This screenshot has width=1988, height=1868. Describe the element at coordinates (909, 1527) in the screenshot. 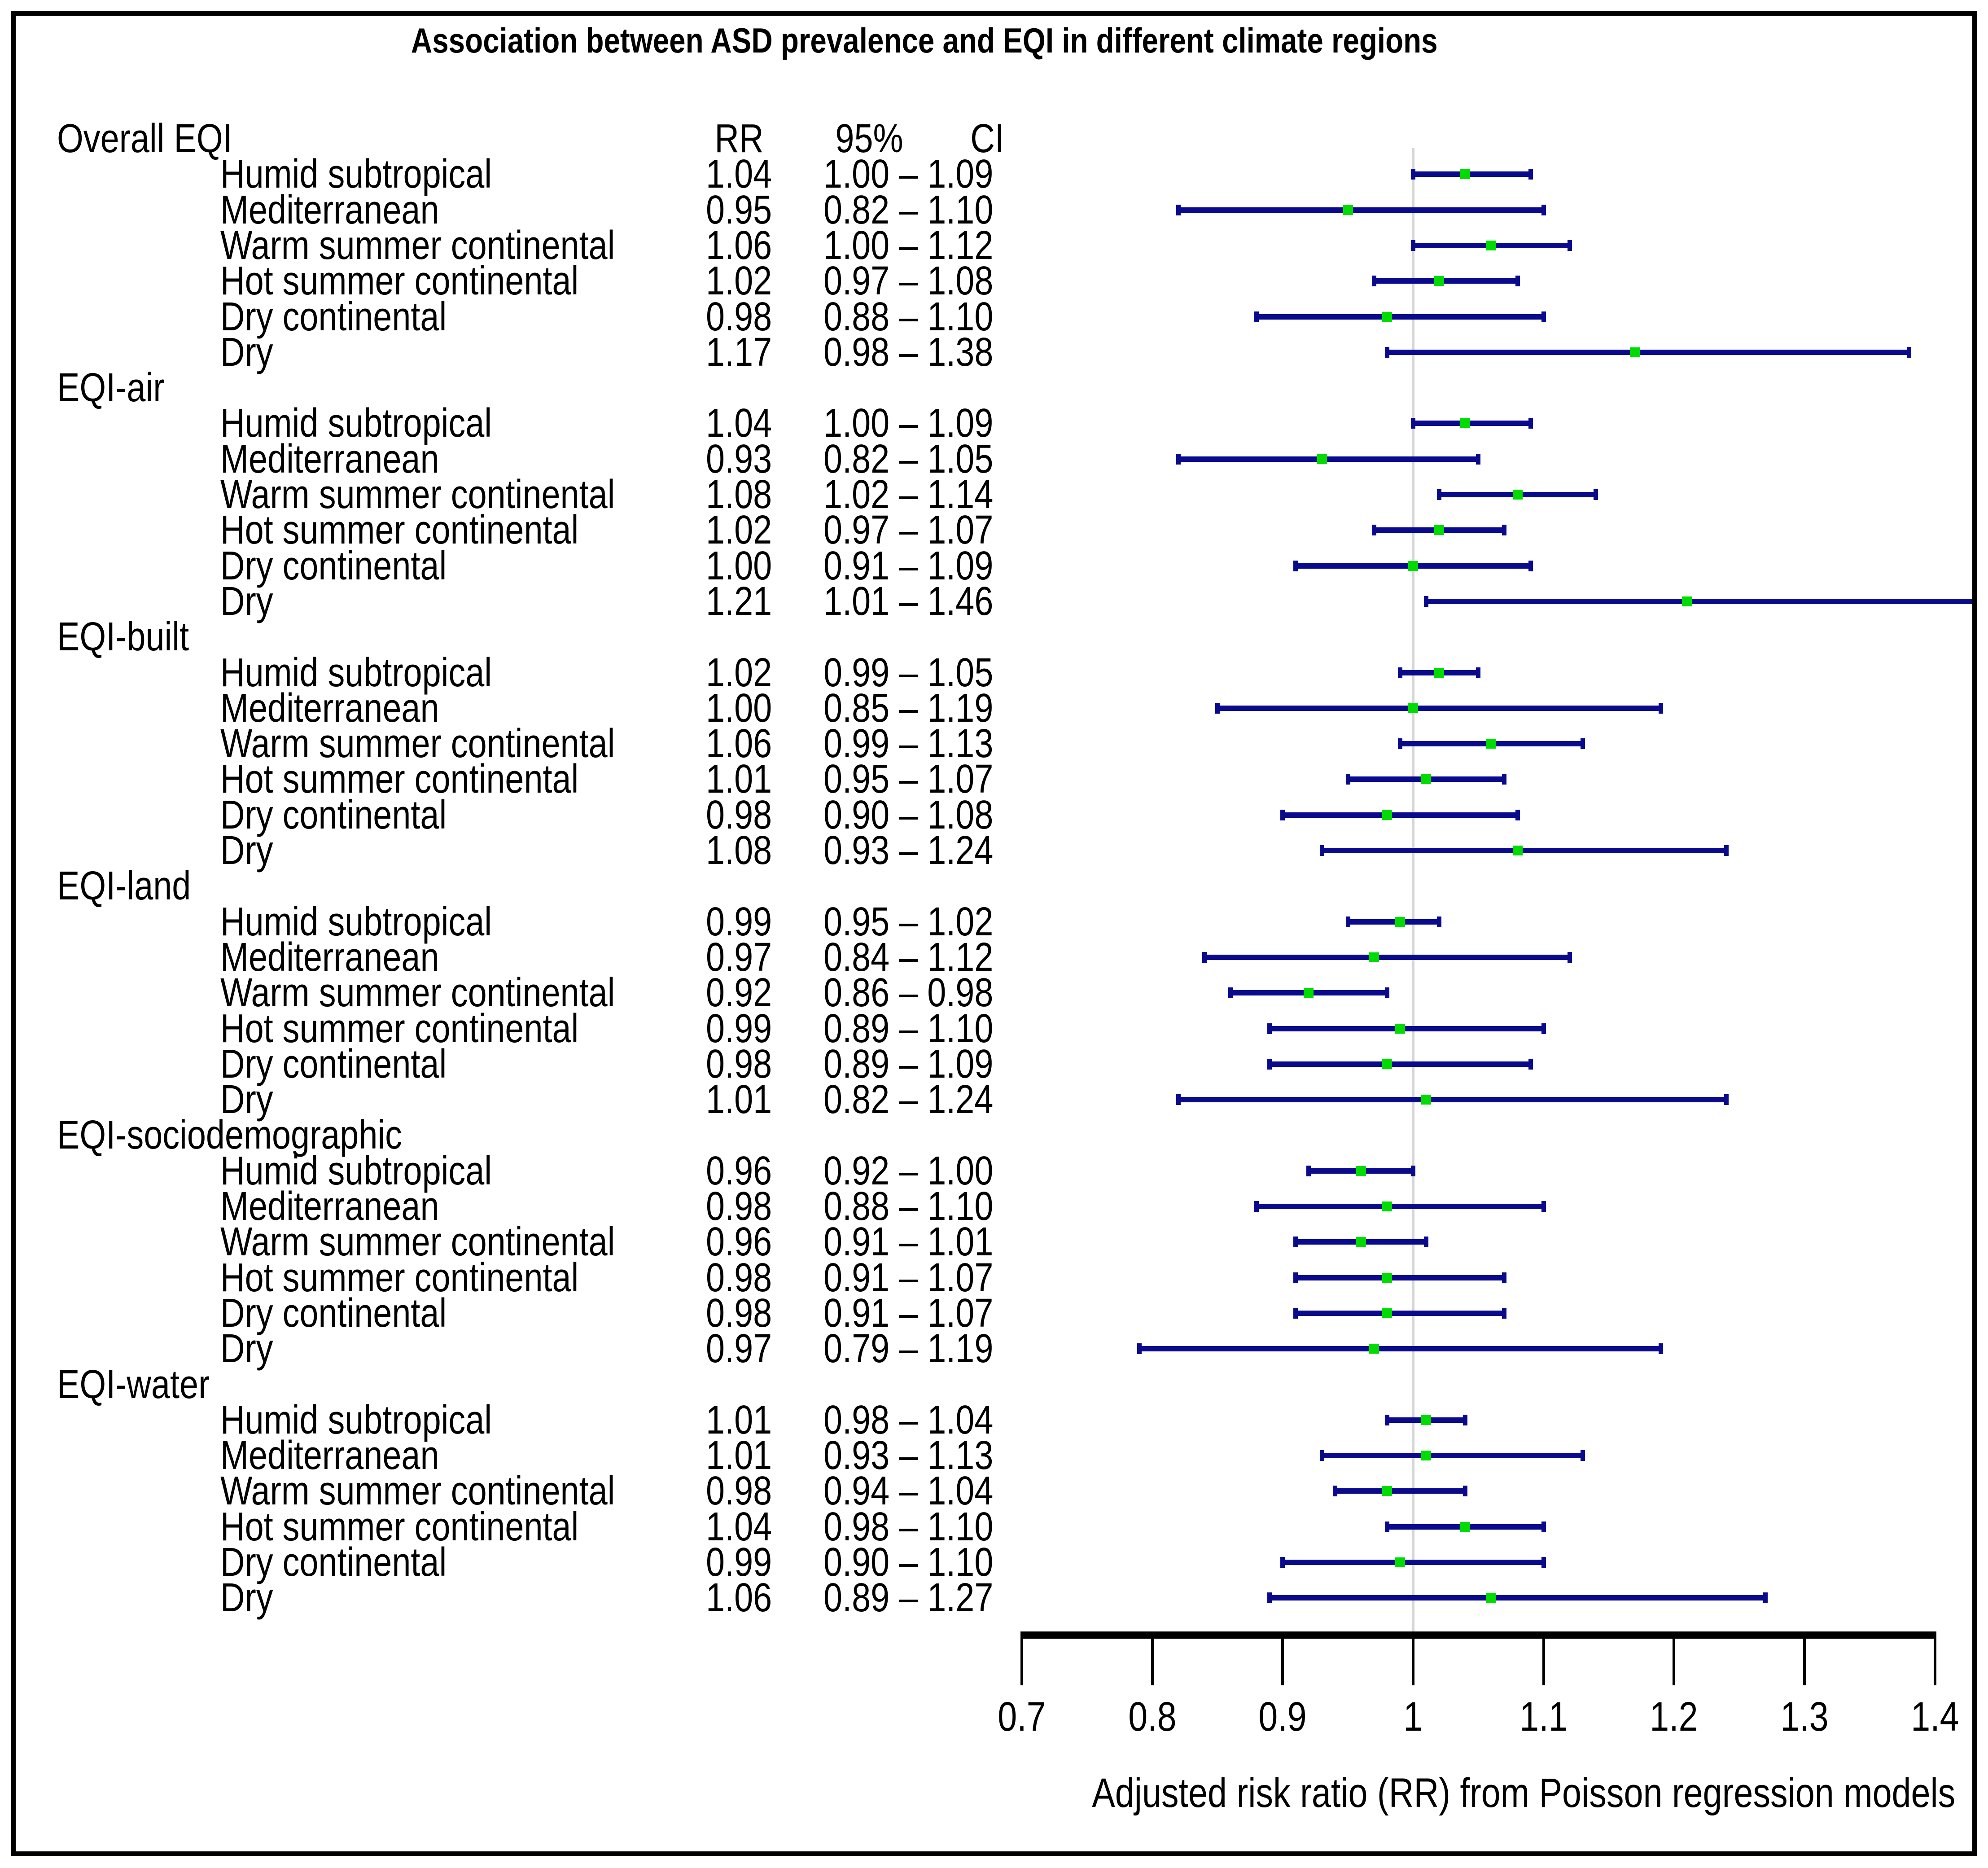

I see `ci-value: 0.98 – 1.10` at that location.